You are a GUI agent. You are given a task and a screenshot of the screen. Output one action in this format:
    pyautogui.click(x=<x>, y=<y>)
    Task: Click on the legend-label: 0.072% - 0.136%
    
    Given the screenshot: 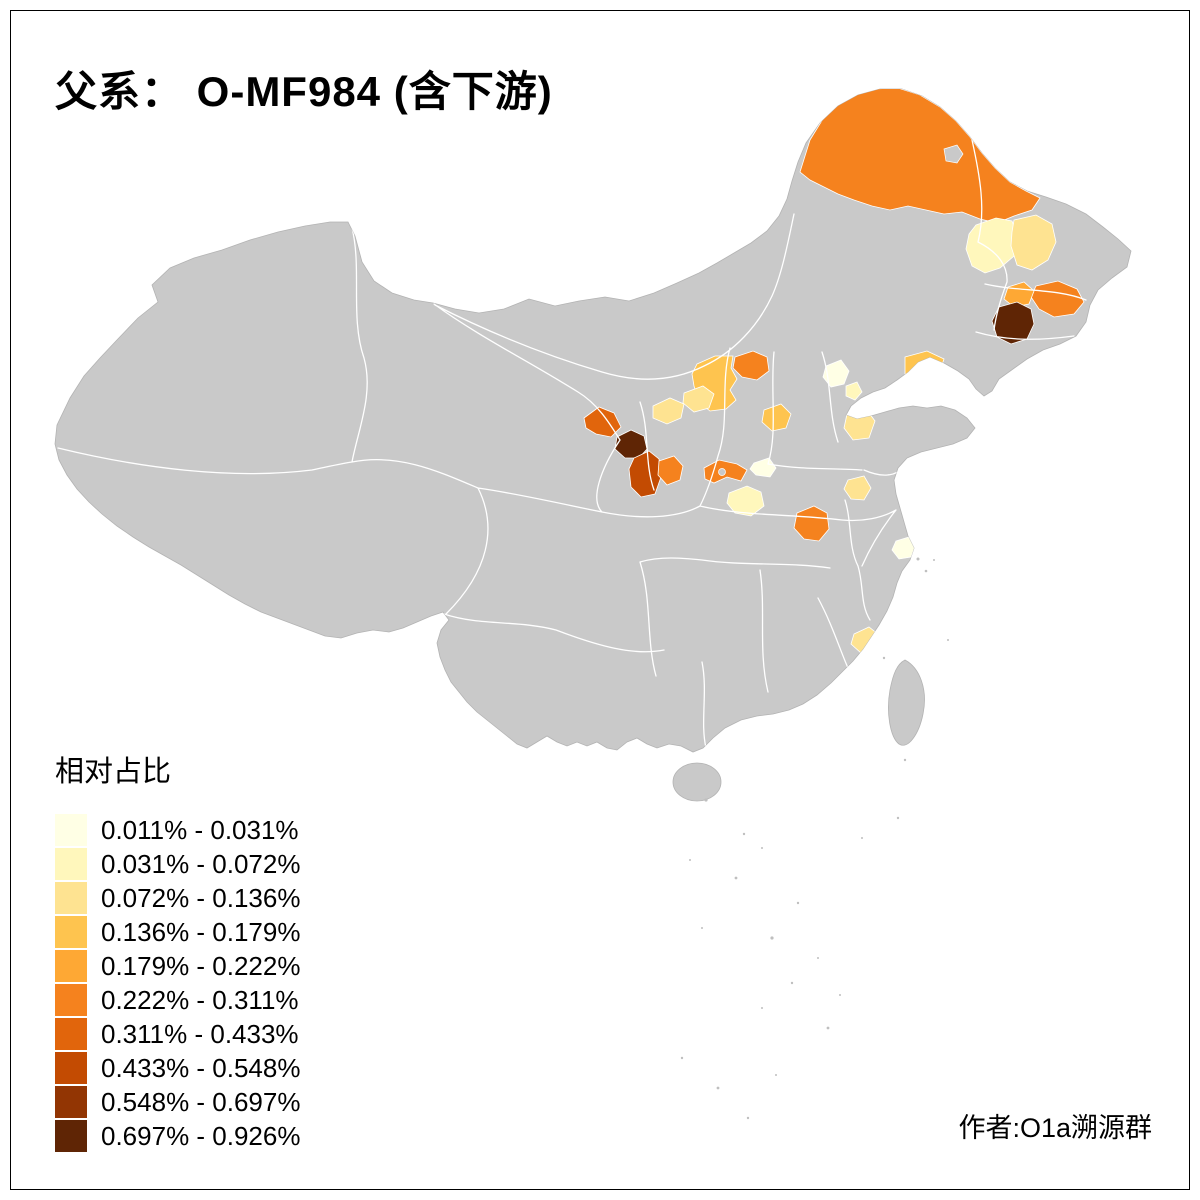 What is the action you would take?
    pyautogui.click(x=201, y=897)
    